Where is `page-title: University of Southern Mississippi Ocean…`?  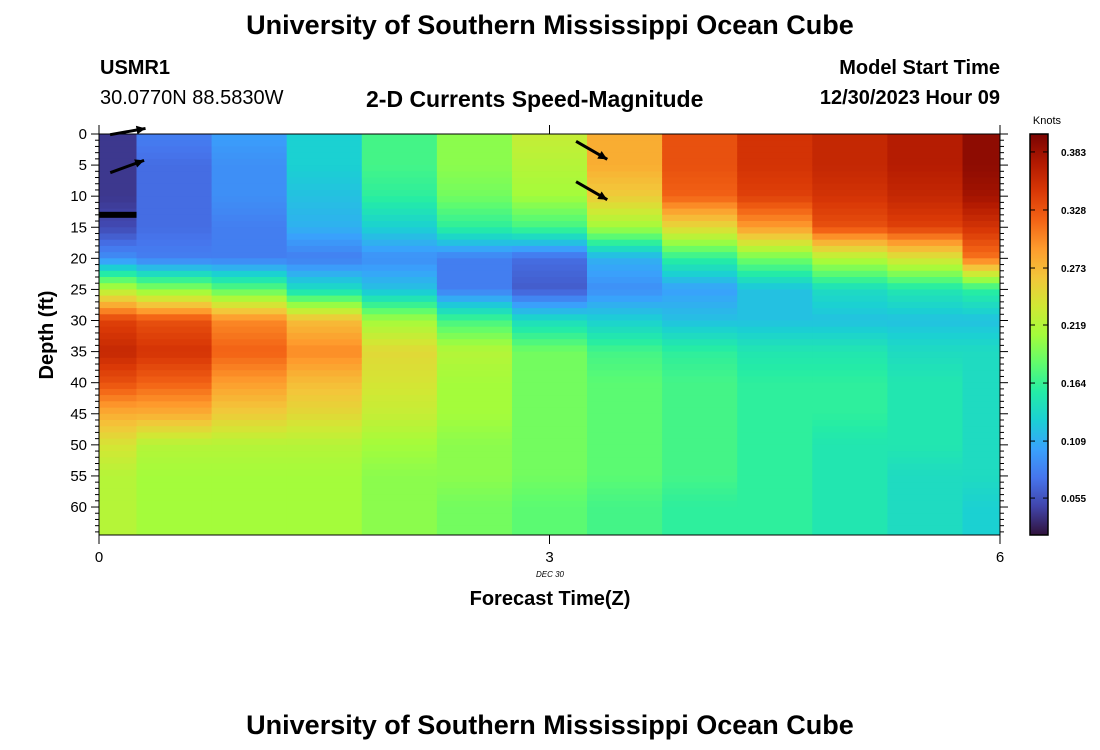 page-title: University of Southern Mississippi Ocean… is located at coordinates (550, 25).